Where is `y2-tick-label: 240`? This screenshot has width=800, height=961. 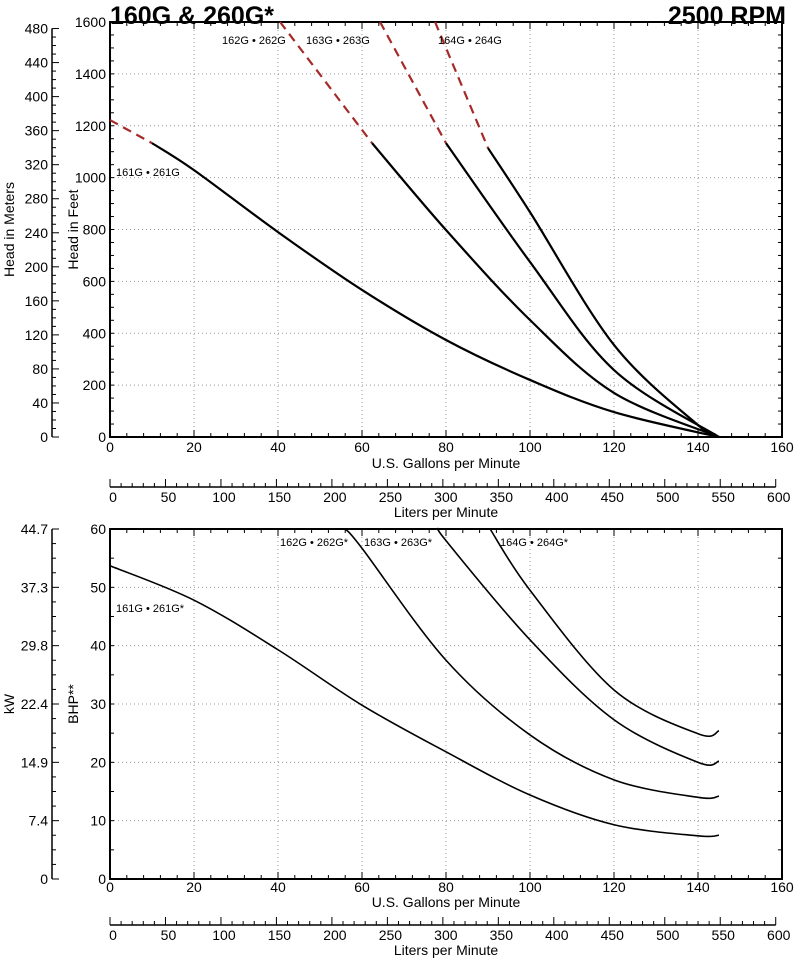
y2-tick-label: 240 is located at coordinates (37, 233).